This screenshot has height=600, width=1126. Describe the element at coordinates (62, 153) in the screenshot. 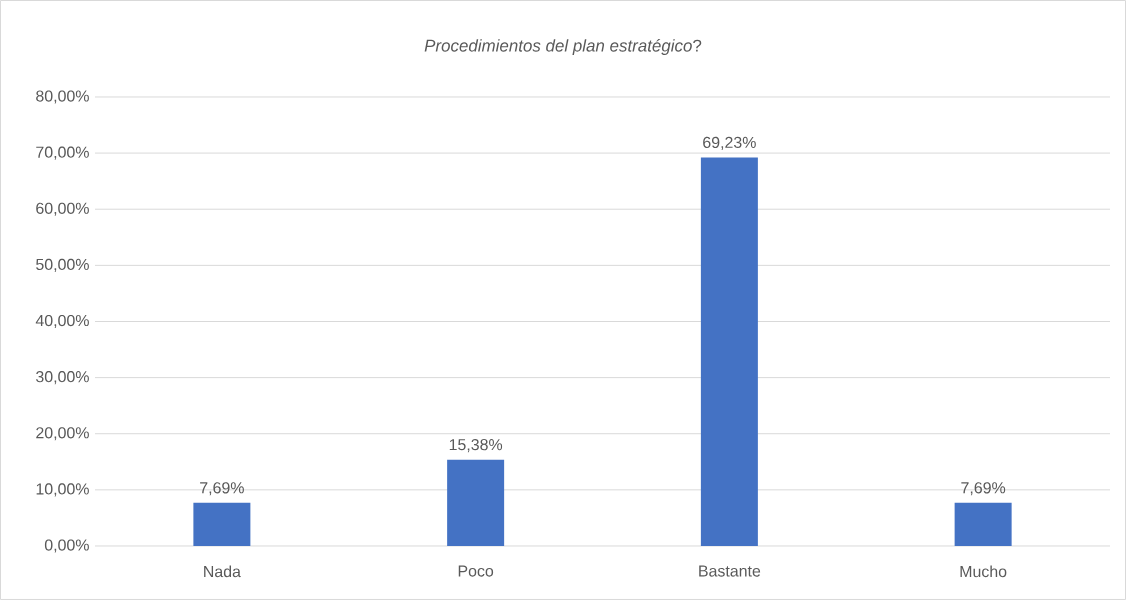

I see `y-tick-label: 70,00%` at that location.